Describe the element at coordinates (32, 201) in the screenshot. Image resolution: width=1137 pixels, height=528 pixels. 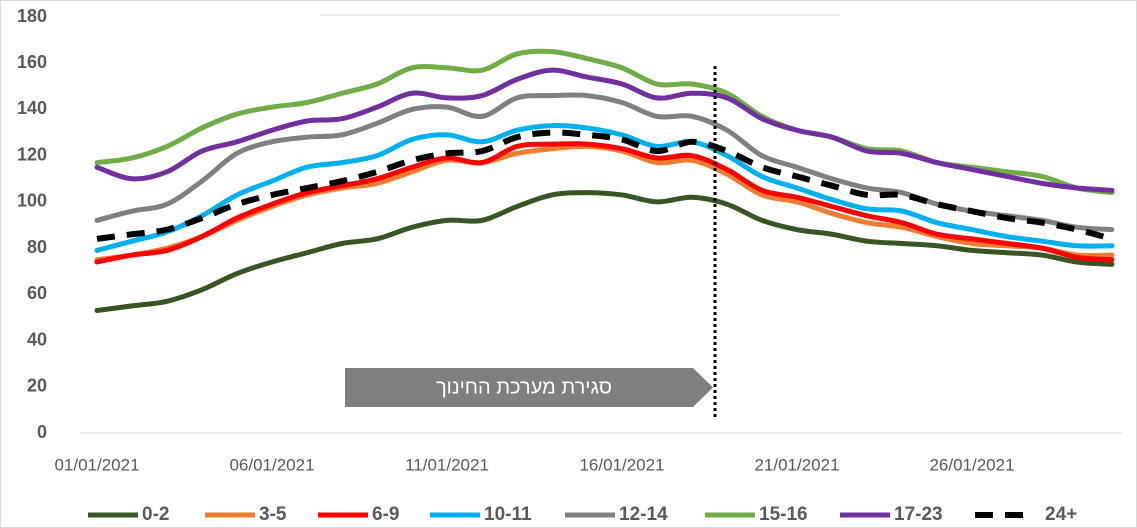
I see `y-tick-label: 100` at that location.